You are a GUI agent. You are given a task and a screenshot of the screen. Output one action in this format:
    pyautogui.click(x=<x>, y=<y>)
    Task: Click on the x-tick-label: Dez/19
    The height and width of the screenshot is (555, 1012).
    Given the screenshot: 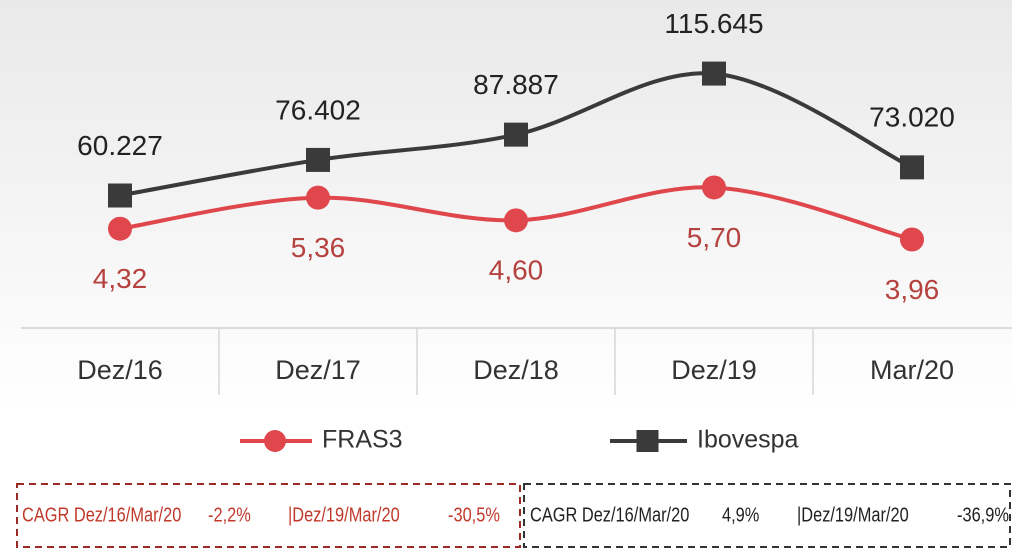 What is the action you would take?
    pyautogui.click(x=714, y=370)
    